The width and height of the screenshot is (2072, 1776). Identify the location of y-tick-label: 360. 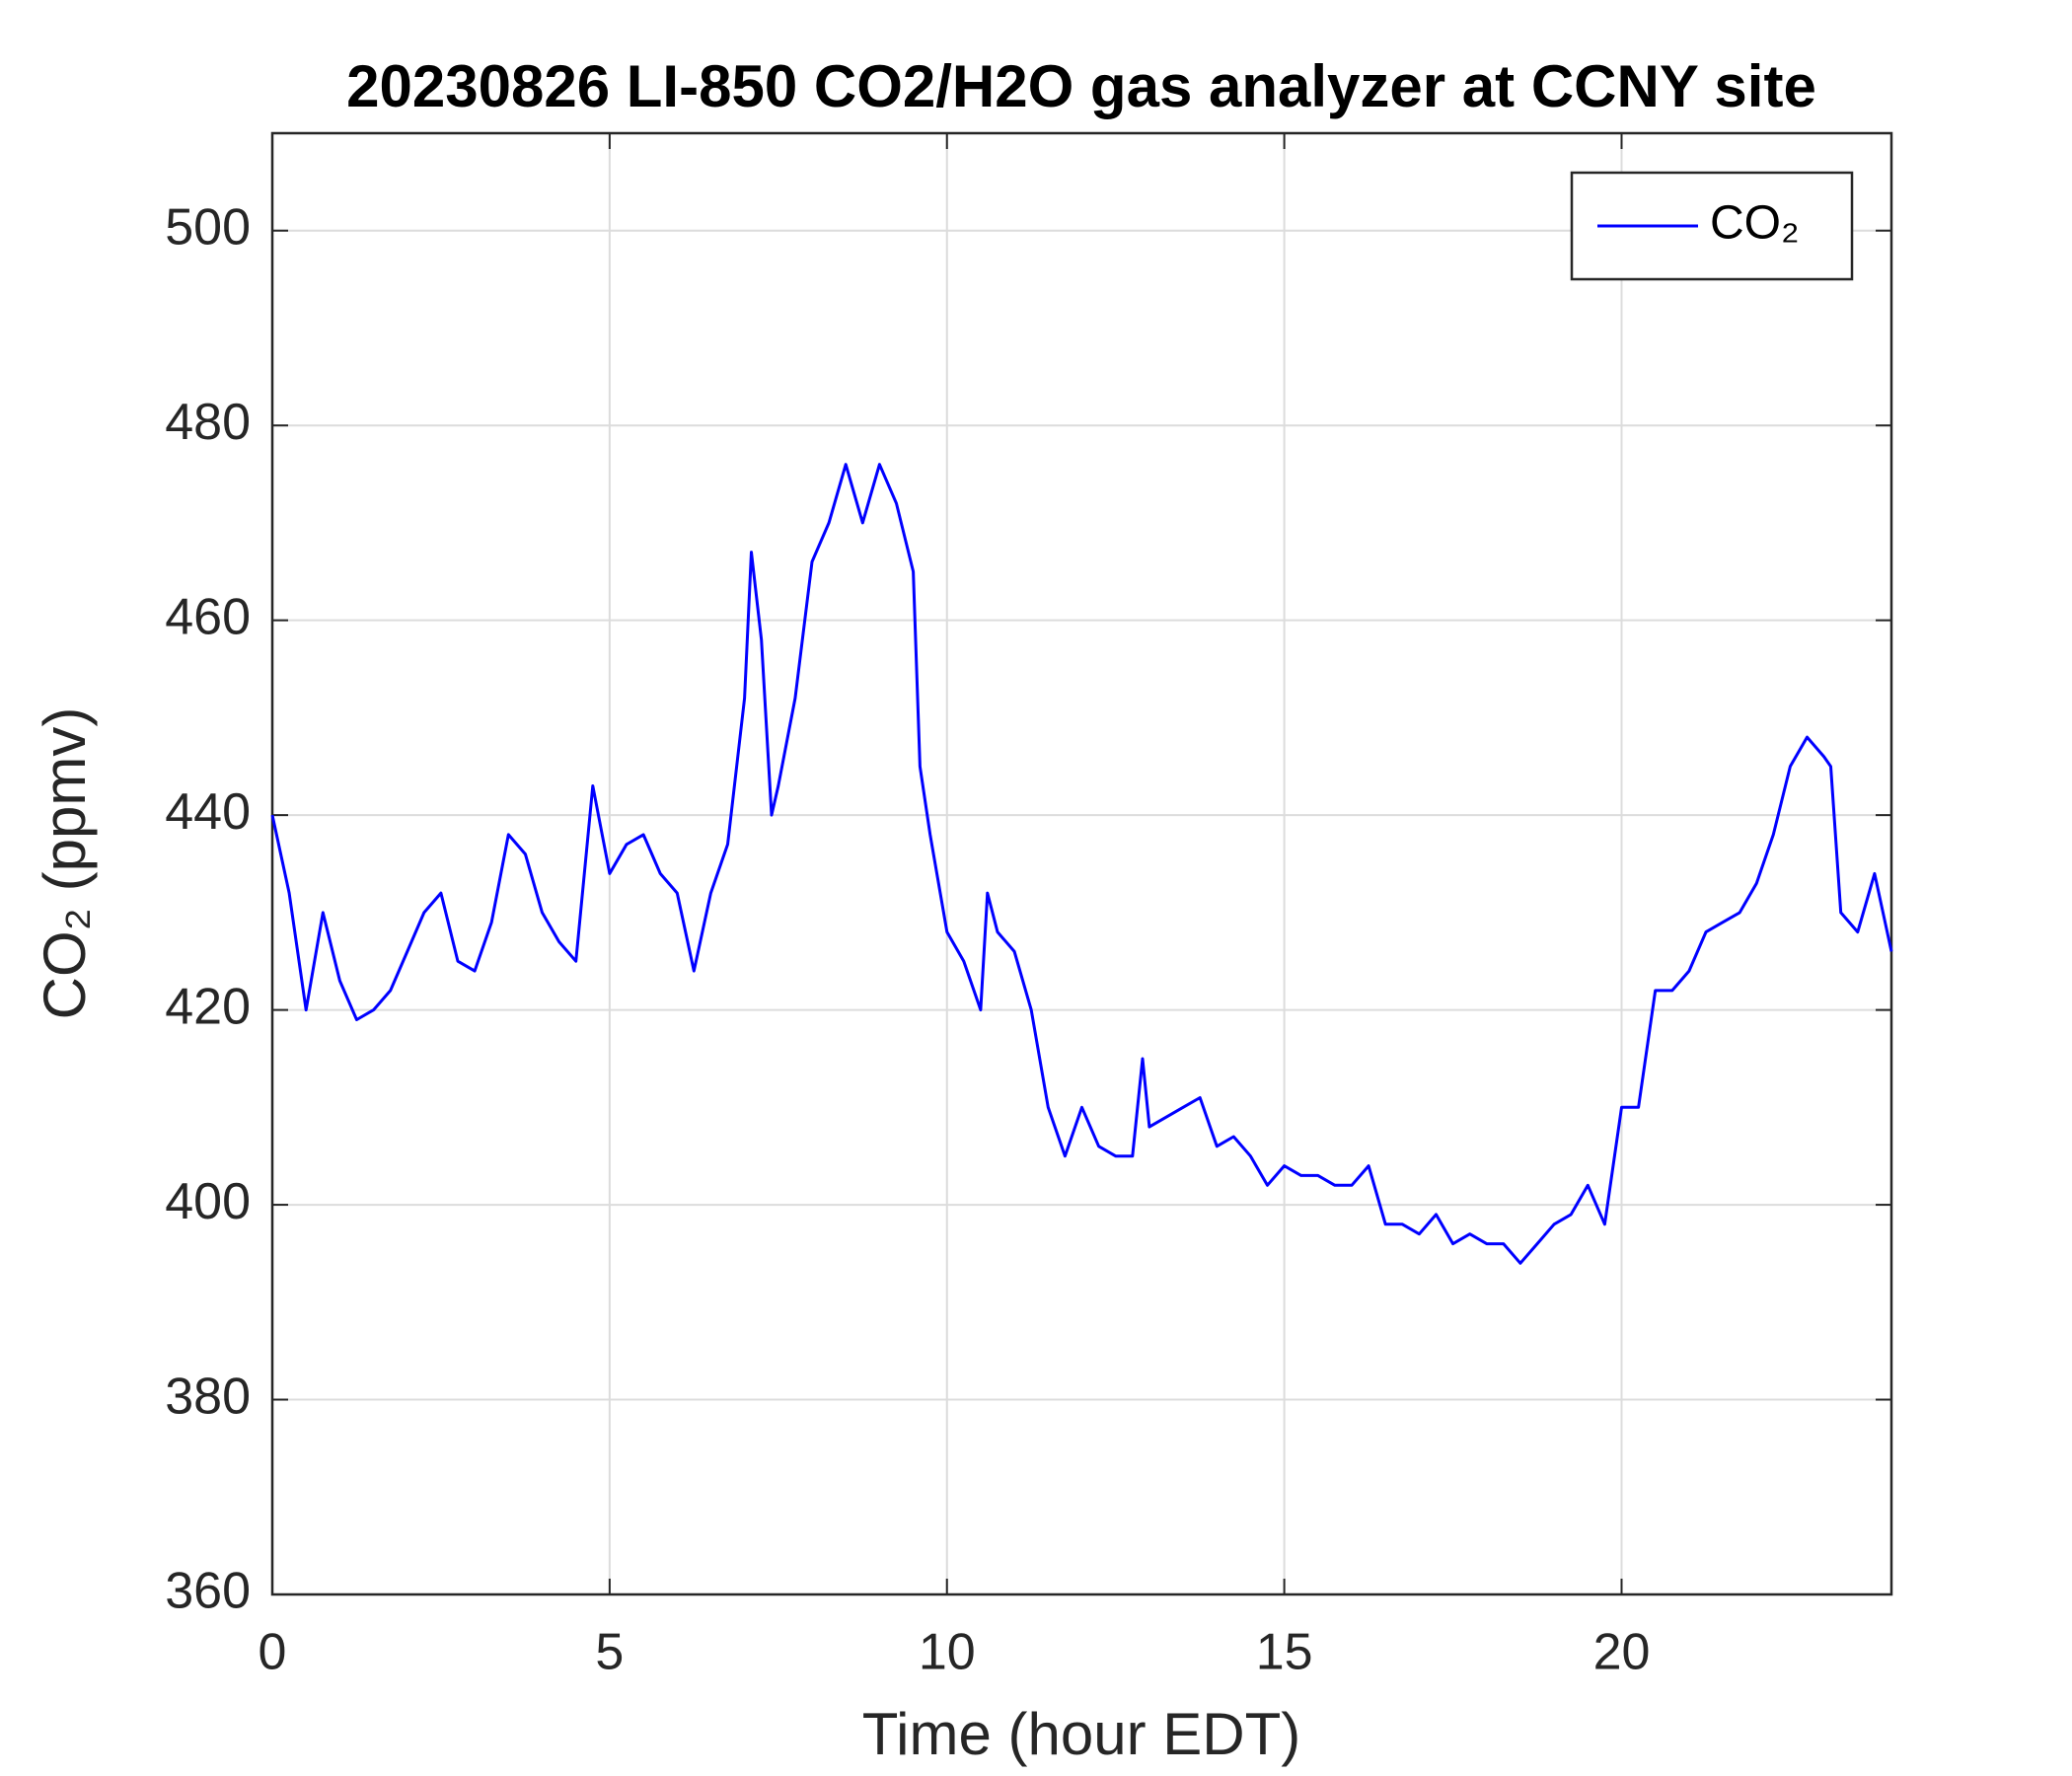
(208, 1592).